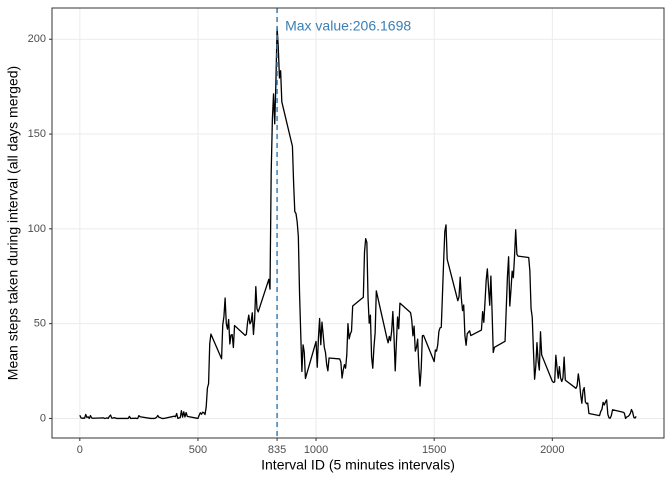 The height and width of the screenshot is (480, 672). What do you see at coordinates (198, 450) in the screenshot?
I see `x-tick-label: 500` at bounding box center [198, 450].